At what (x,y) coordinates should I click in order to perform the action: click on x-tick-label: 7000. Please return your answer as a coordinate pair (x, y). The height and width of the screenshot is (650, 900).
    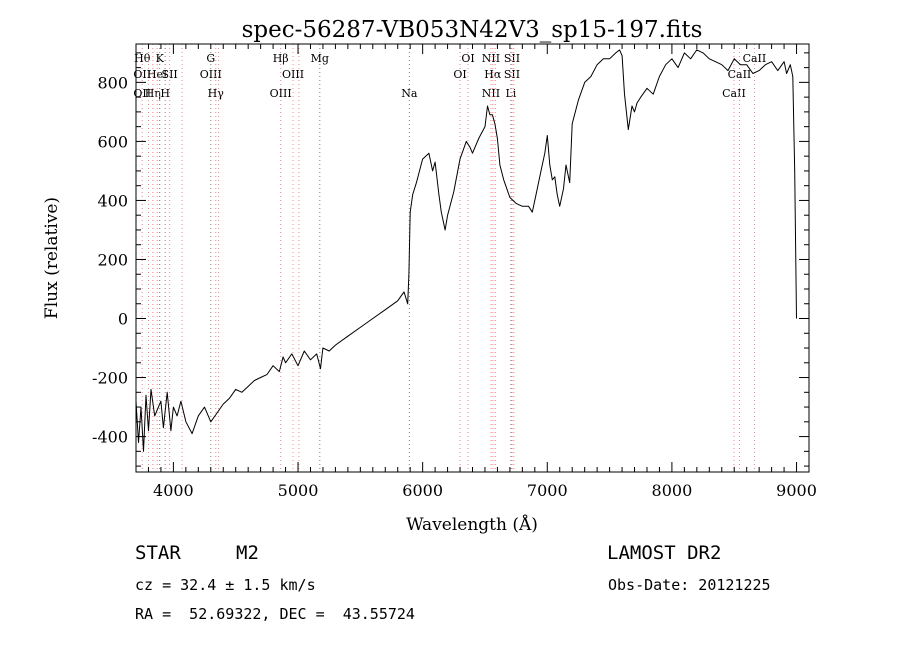
    Looking at the image, I should click on (547, 490).